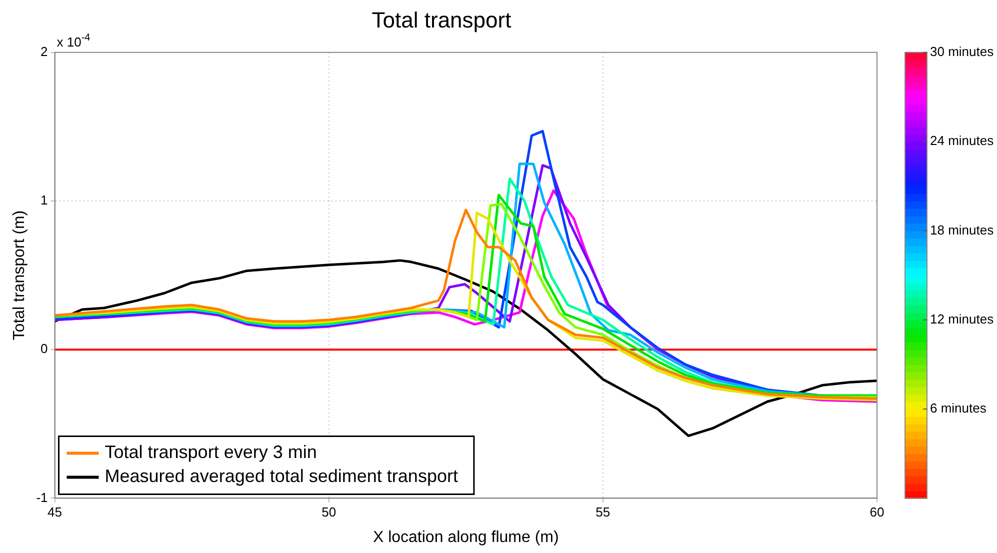 The image size is (997, 553). What do you see at coordinates (962, 230) in the screenshot?
I see `color-bar-label: 18 minutes` at bounding box center [962, 230].